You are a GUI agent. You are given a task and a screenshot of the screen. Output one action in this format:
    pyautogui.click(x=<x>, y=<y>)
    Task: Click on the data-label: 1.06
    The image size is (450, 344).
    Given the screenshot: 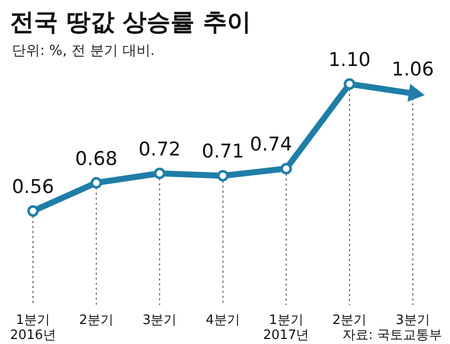 What is the action you would take?
    pyautogui.click(x=413, y=69)
    